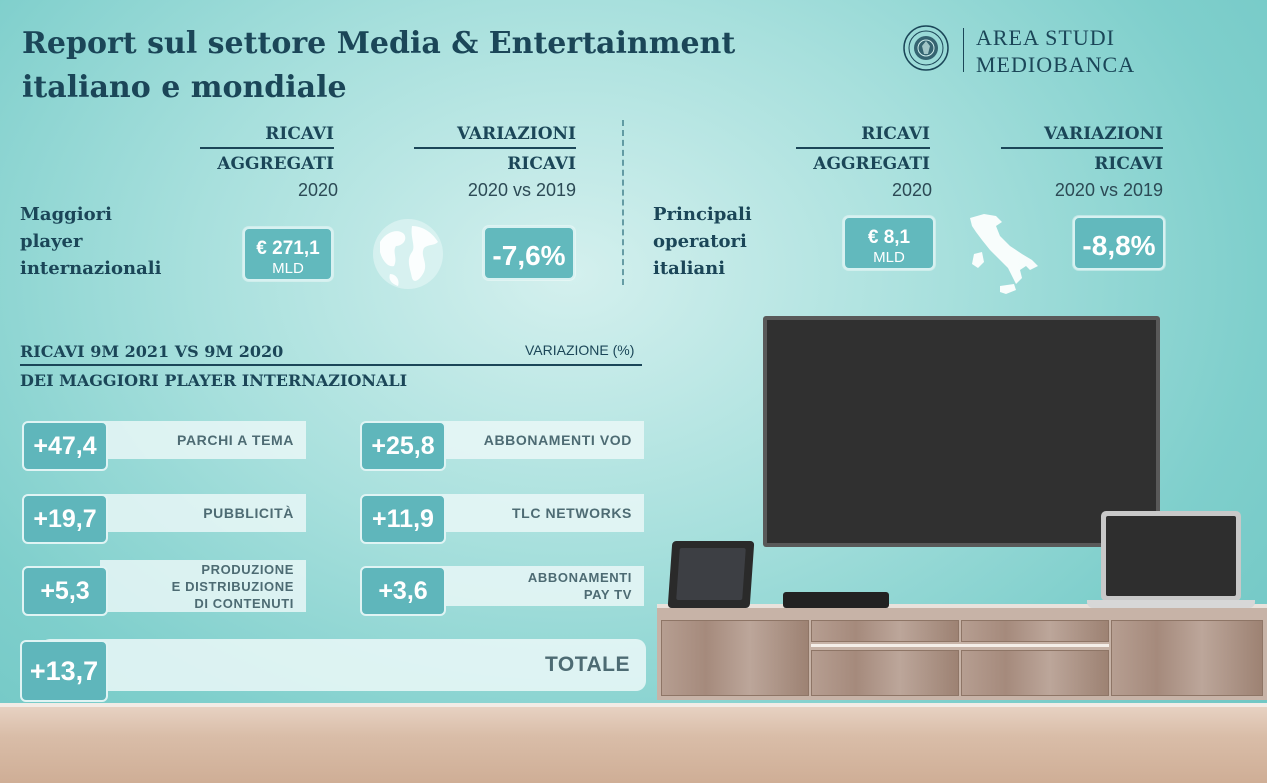 The image size is (1267, 783). What do you see at coordinates (275, 164) in the screenshot?
I see `intl-revenue-head-2: AGGREGATI` at bounding box center [275, 164].